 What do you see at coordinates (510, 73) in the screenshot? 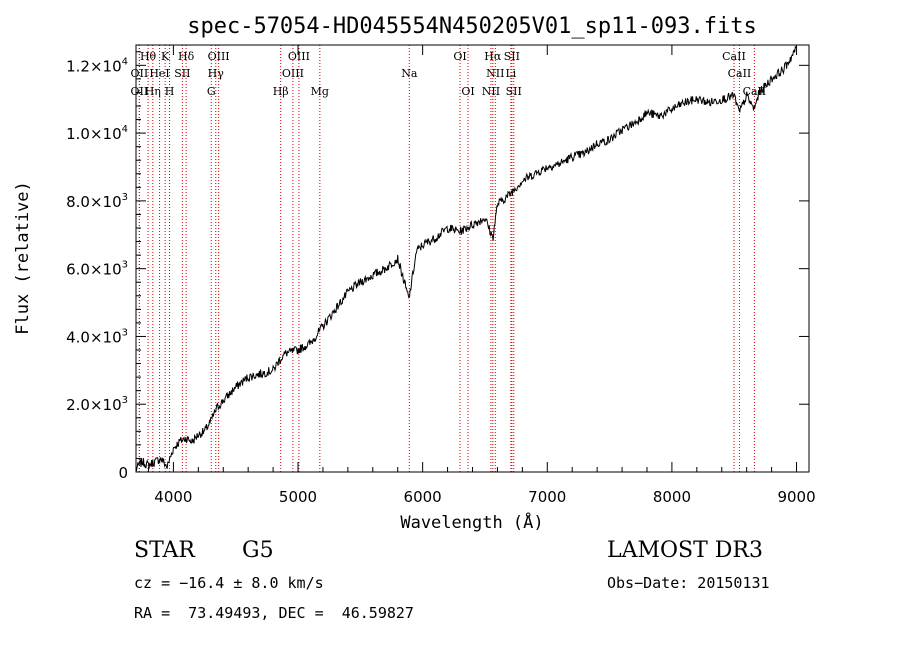
I see `line-marker-label: Li` at bounding box center [510, 73].